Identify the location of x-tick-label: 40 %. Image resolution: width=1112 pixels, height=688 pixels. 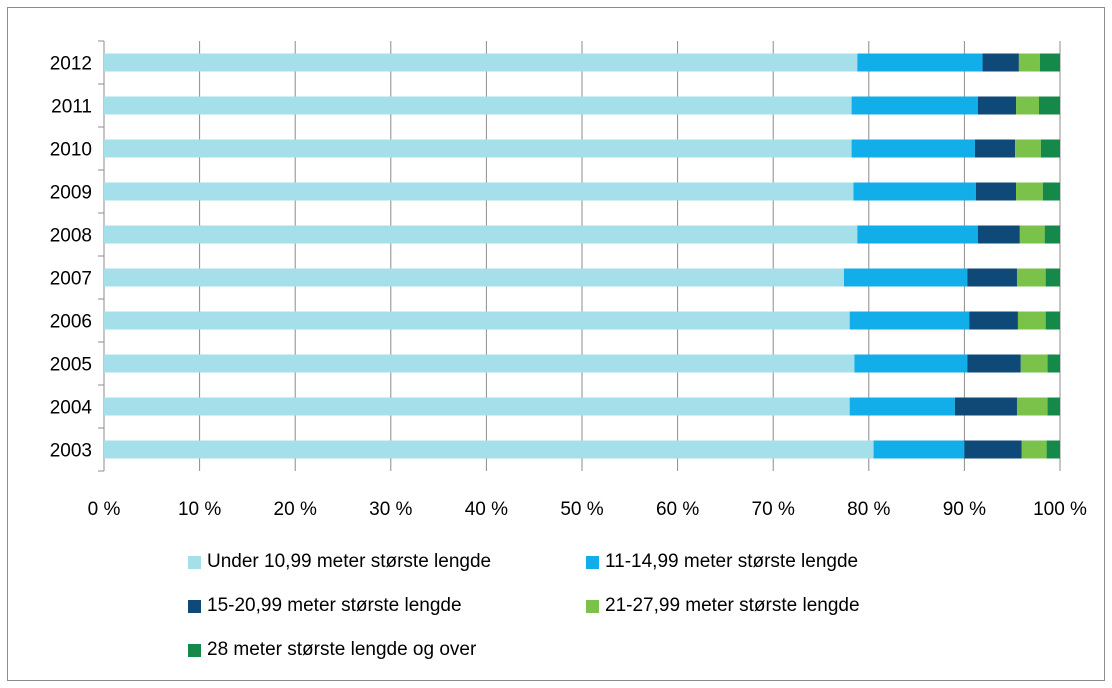
(486, 509).